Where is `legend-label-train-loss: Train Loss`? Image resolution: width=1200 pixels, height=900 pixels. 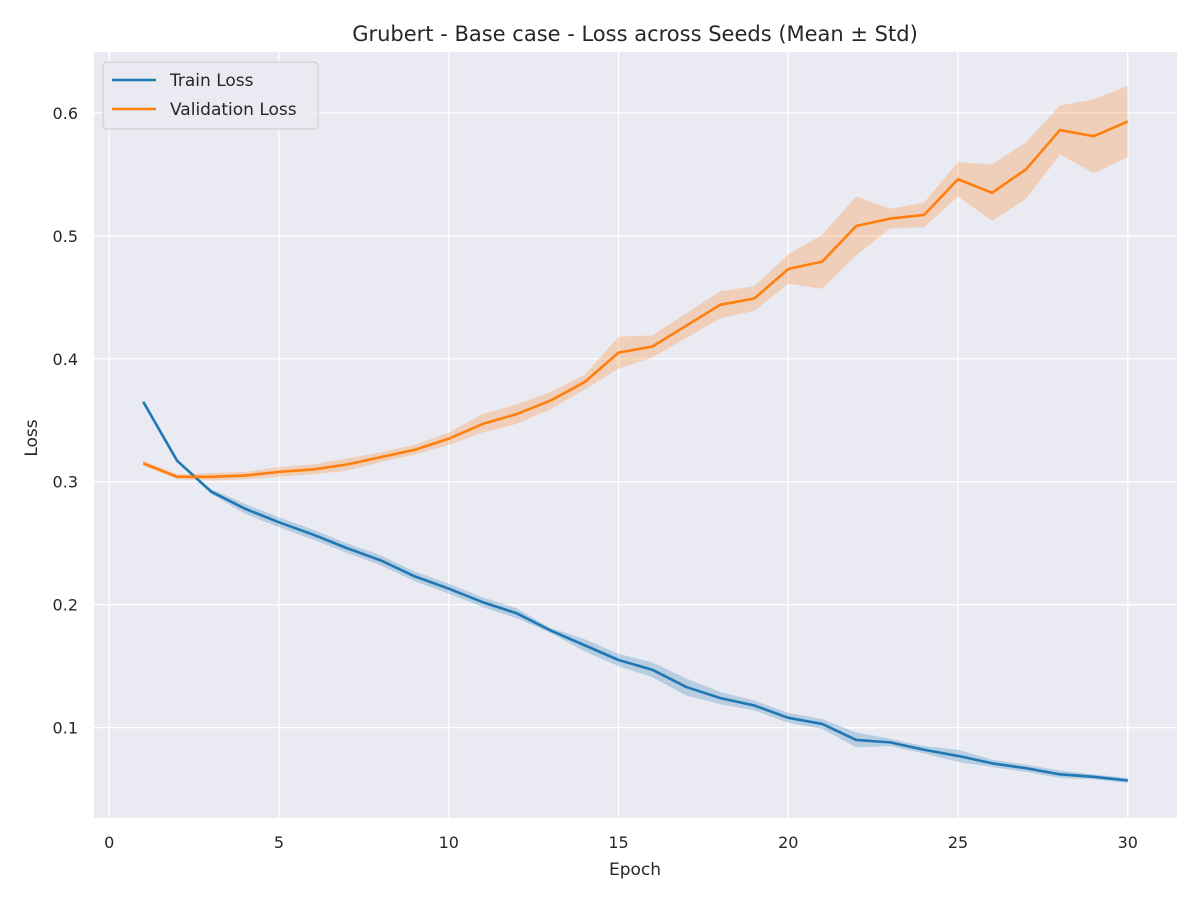 legend-label-train-loss: Train Loss is located at coordinates (211, 81).